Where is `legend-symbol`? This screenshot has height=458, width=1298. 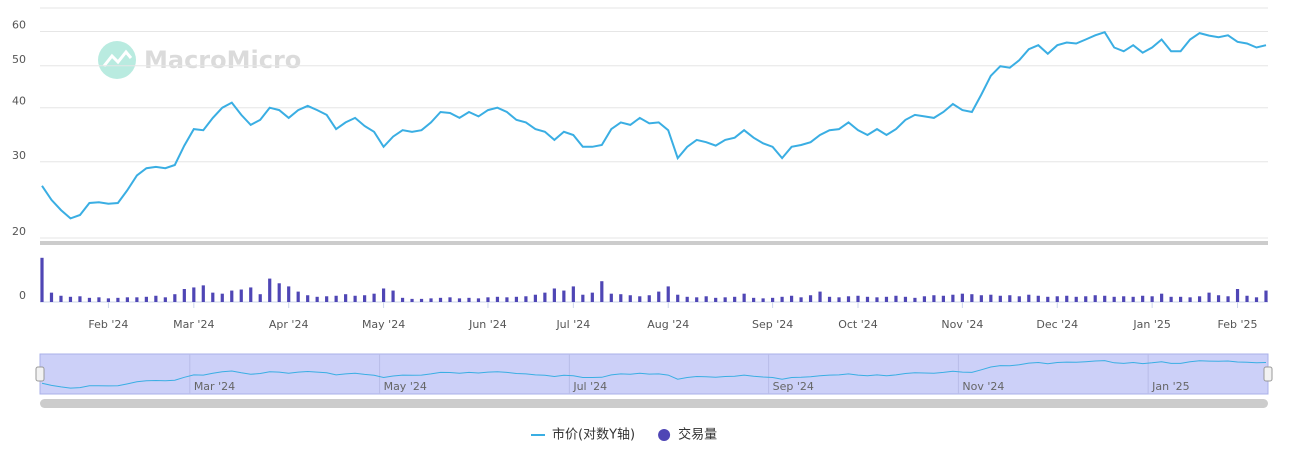 legend-symbol is located at coordinates (664, 435).